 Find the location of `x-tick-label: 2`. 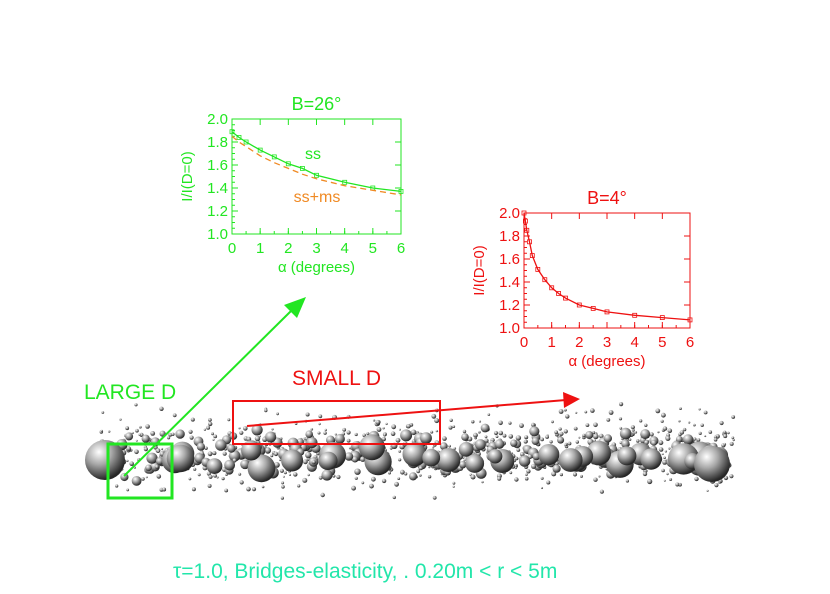

x-tick-label: 2 is located at coordinates (288, 248).